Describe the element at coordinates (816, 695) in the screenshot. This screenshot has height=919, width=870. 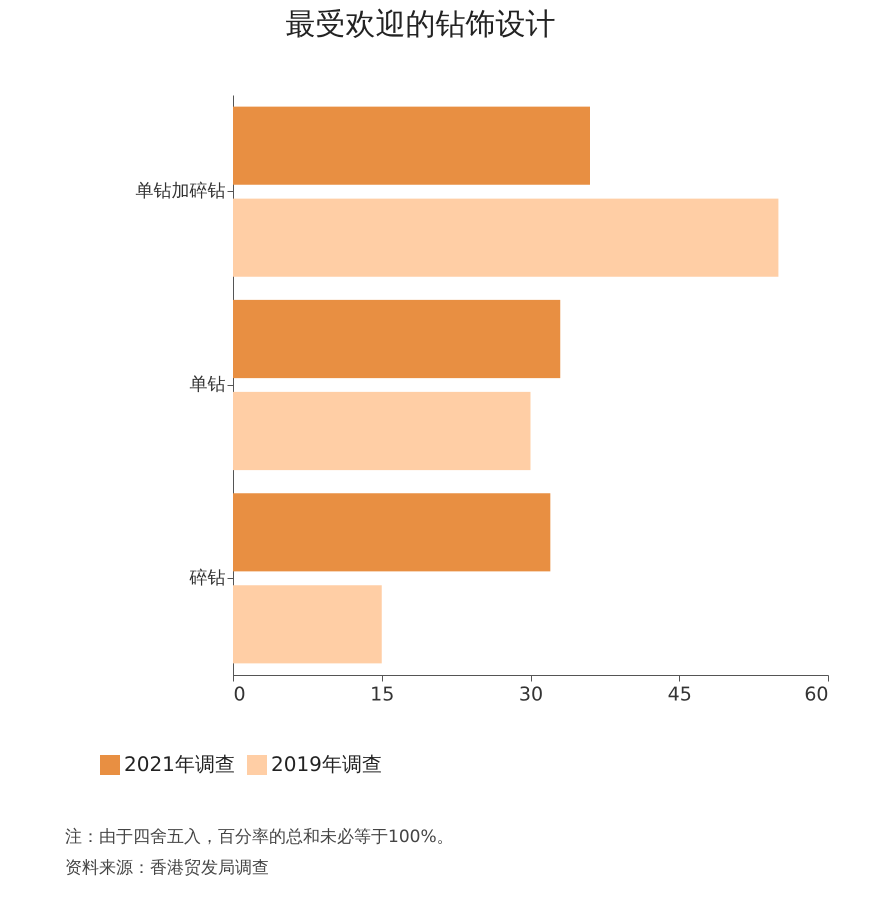
I see `x-tick-label: 60` at that location.